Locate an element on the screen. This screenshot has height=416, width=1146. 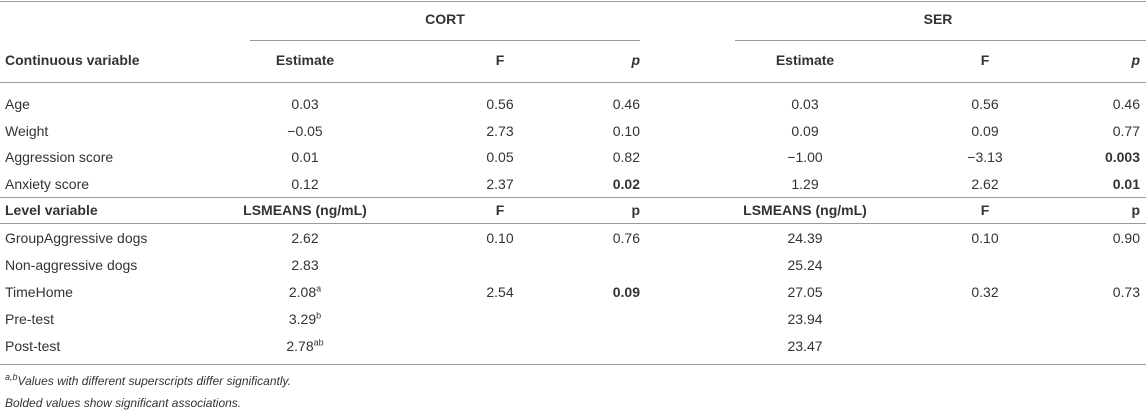
table-cell: 2.83 is located at coordinates (305, 265).